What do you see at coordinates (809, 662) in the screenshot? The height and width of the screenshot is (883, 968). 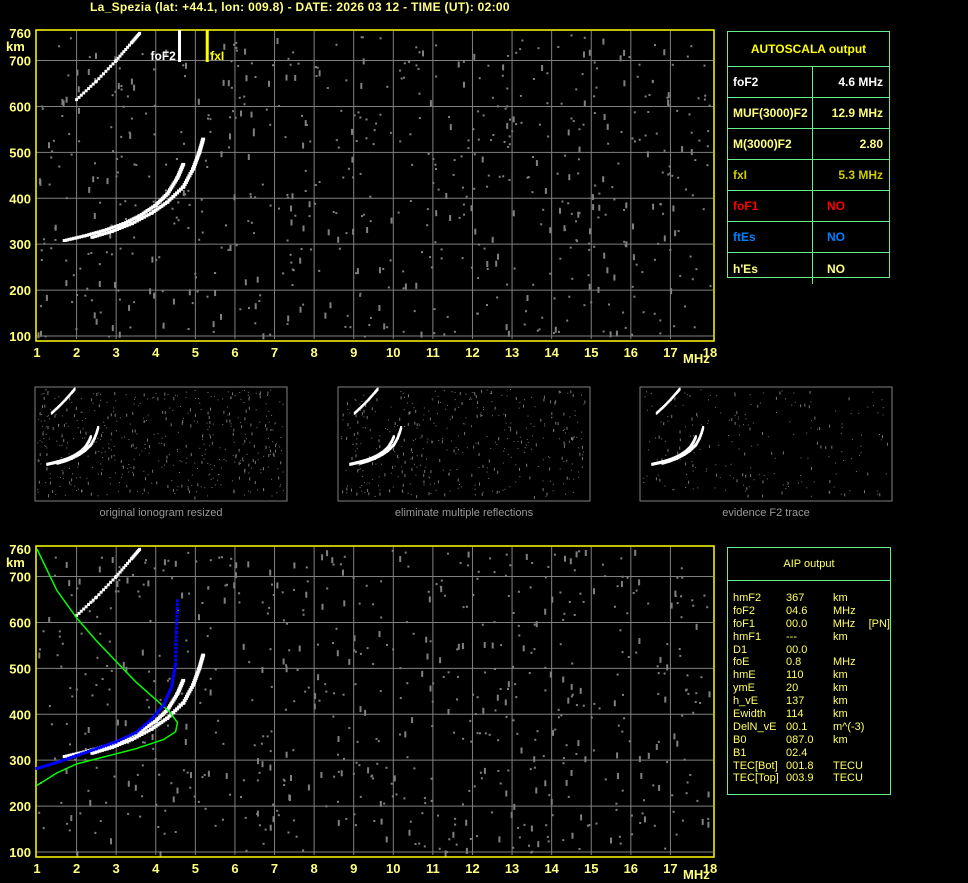 I see `aip-row: foE 0.8 MHz` at bounding box center [809, 662].